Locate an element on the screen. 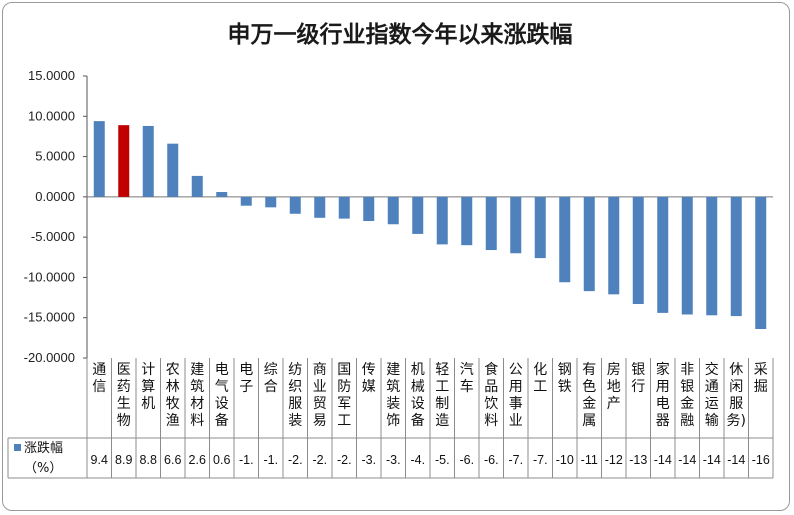 The width and height of the screenshot is (794, 515). category-label: 休闲服务) is located at coordinates (736, 395).